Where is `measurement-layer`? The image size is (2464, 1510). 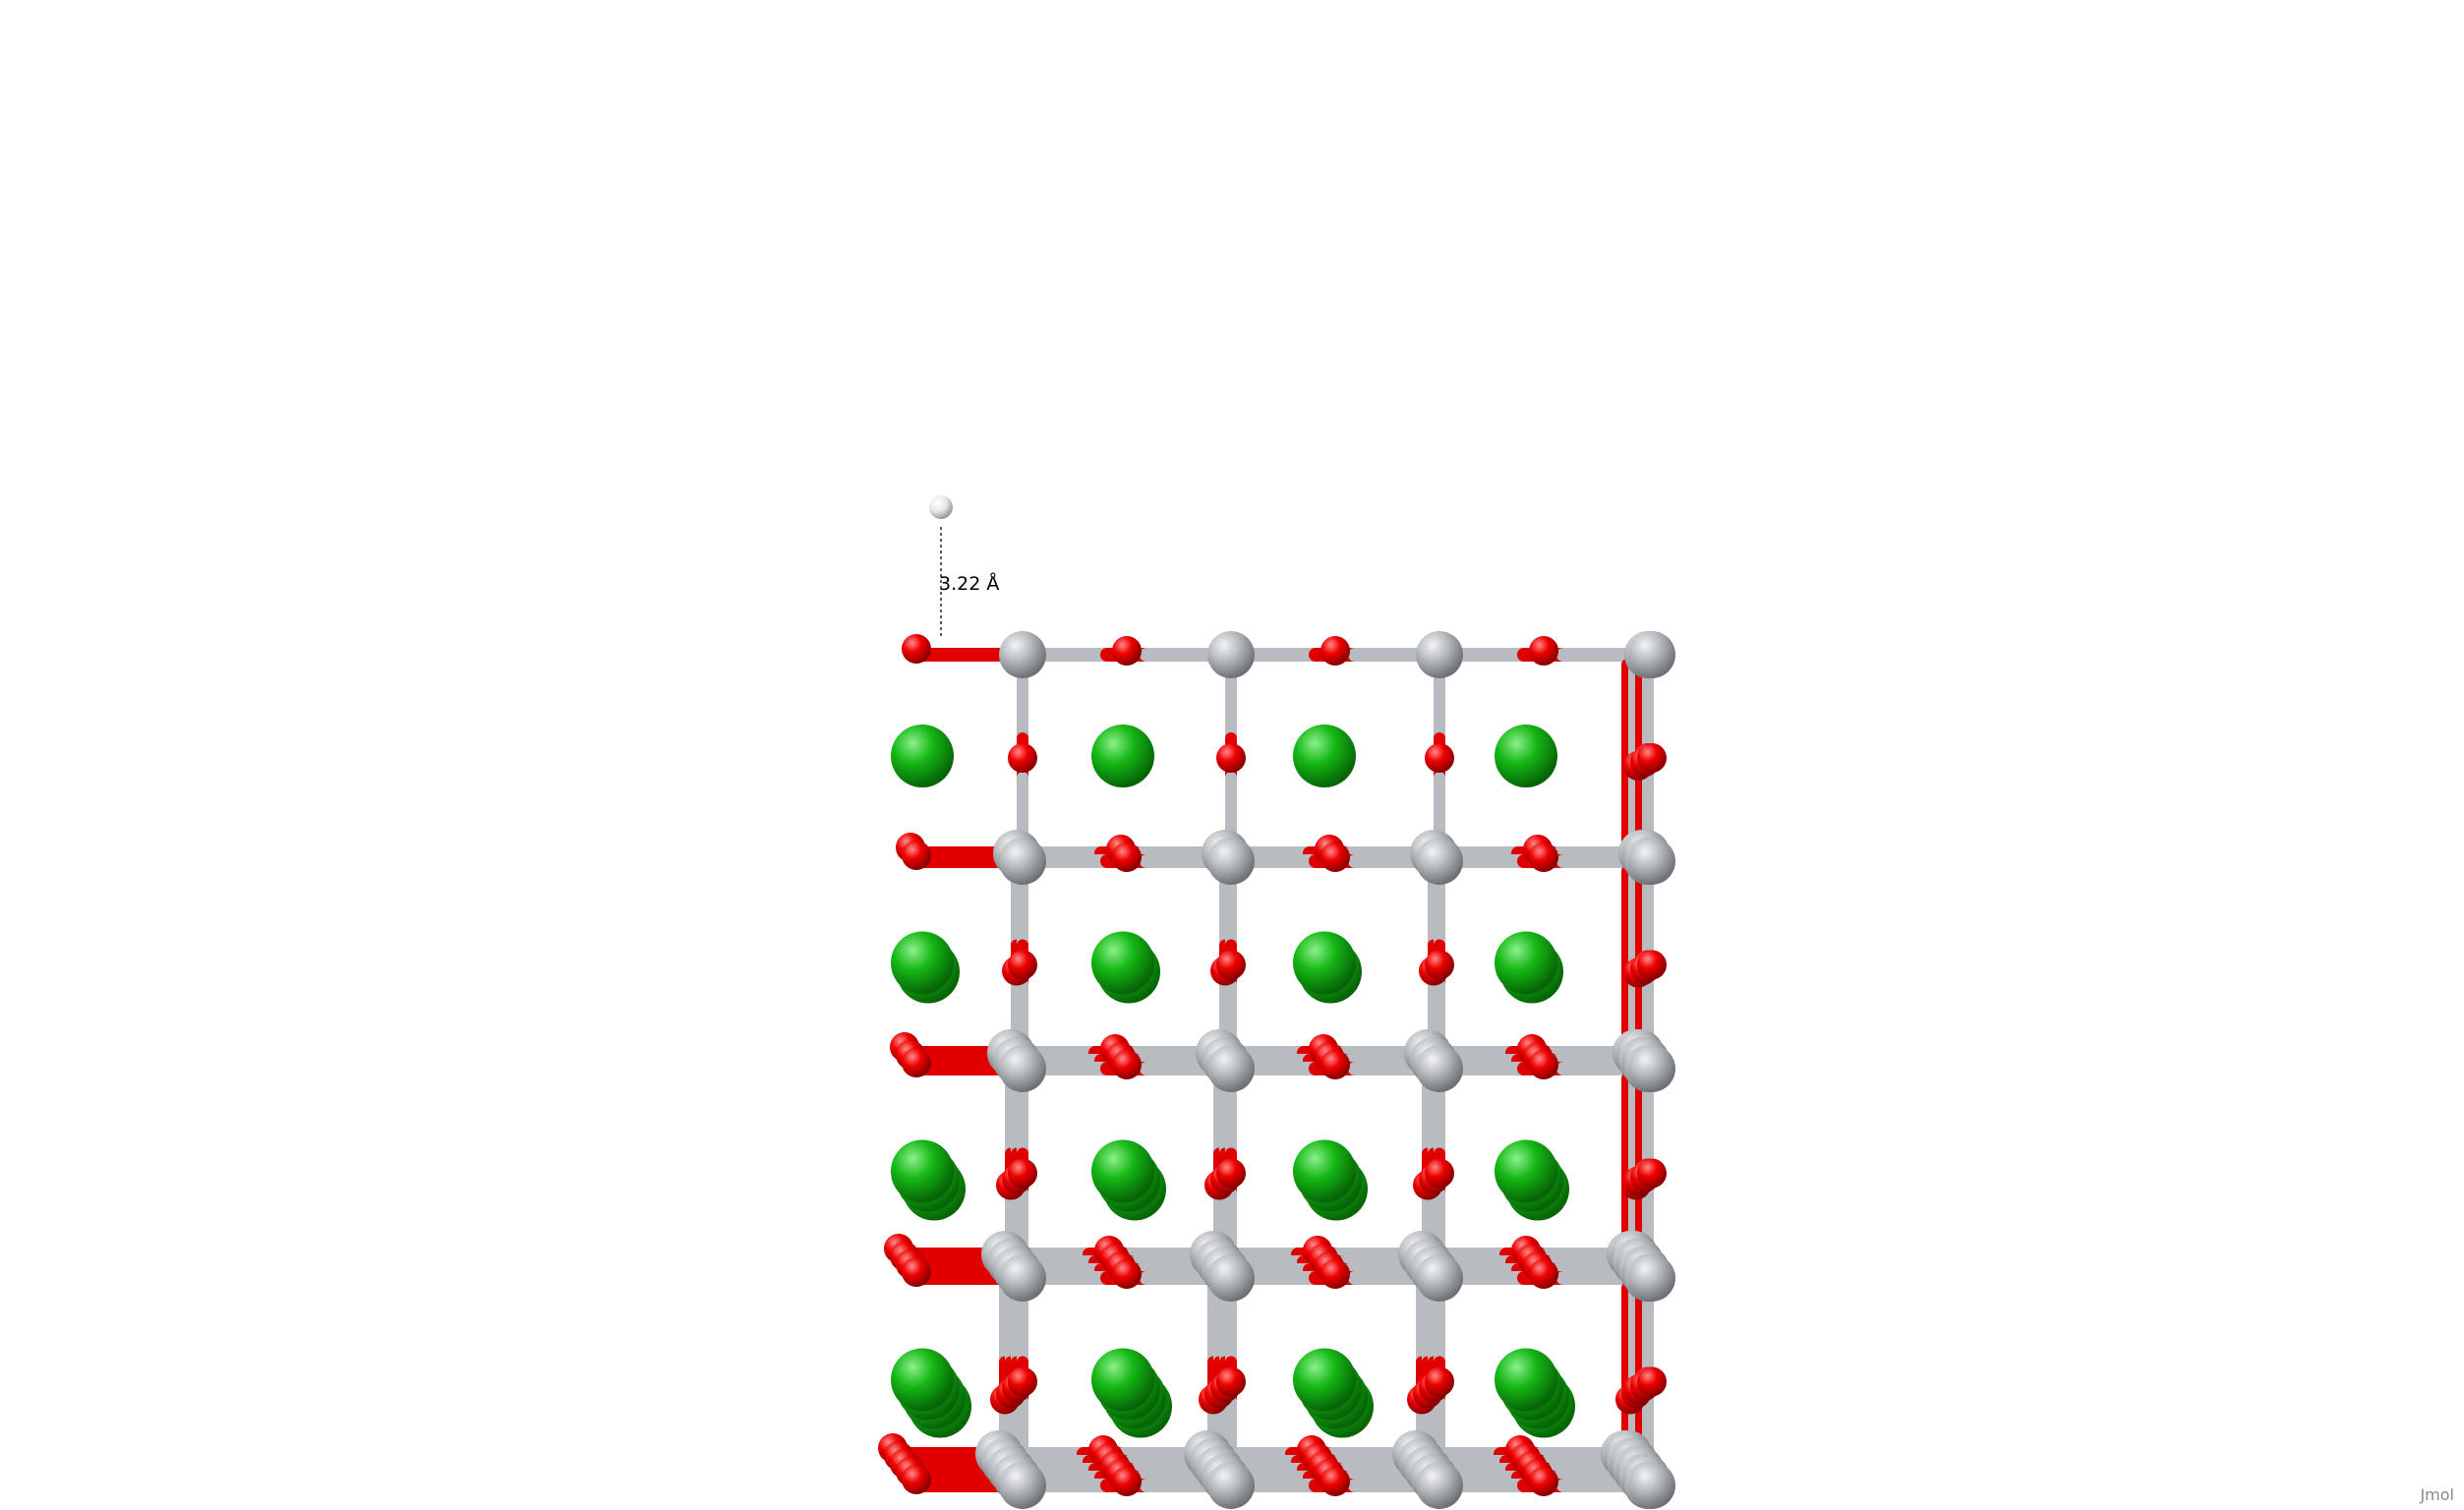
measurement-layer is located at coordinates (941, 567).